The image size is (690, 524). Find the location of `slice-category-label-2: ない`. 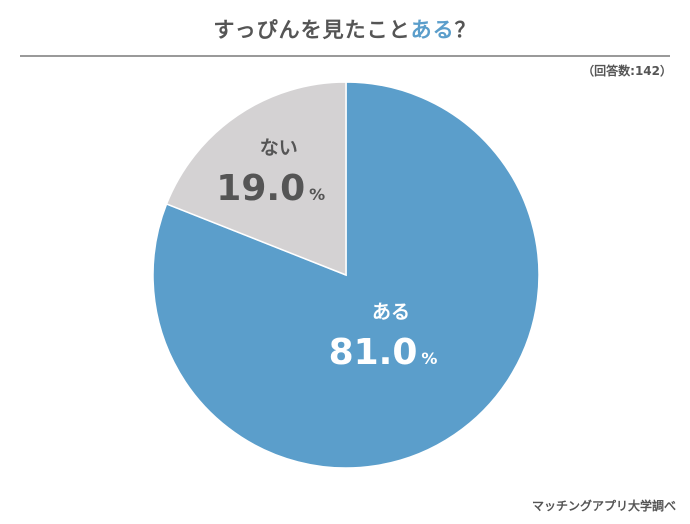

slice-category-label-2: ない is located at coordinates (279, 148).